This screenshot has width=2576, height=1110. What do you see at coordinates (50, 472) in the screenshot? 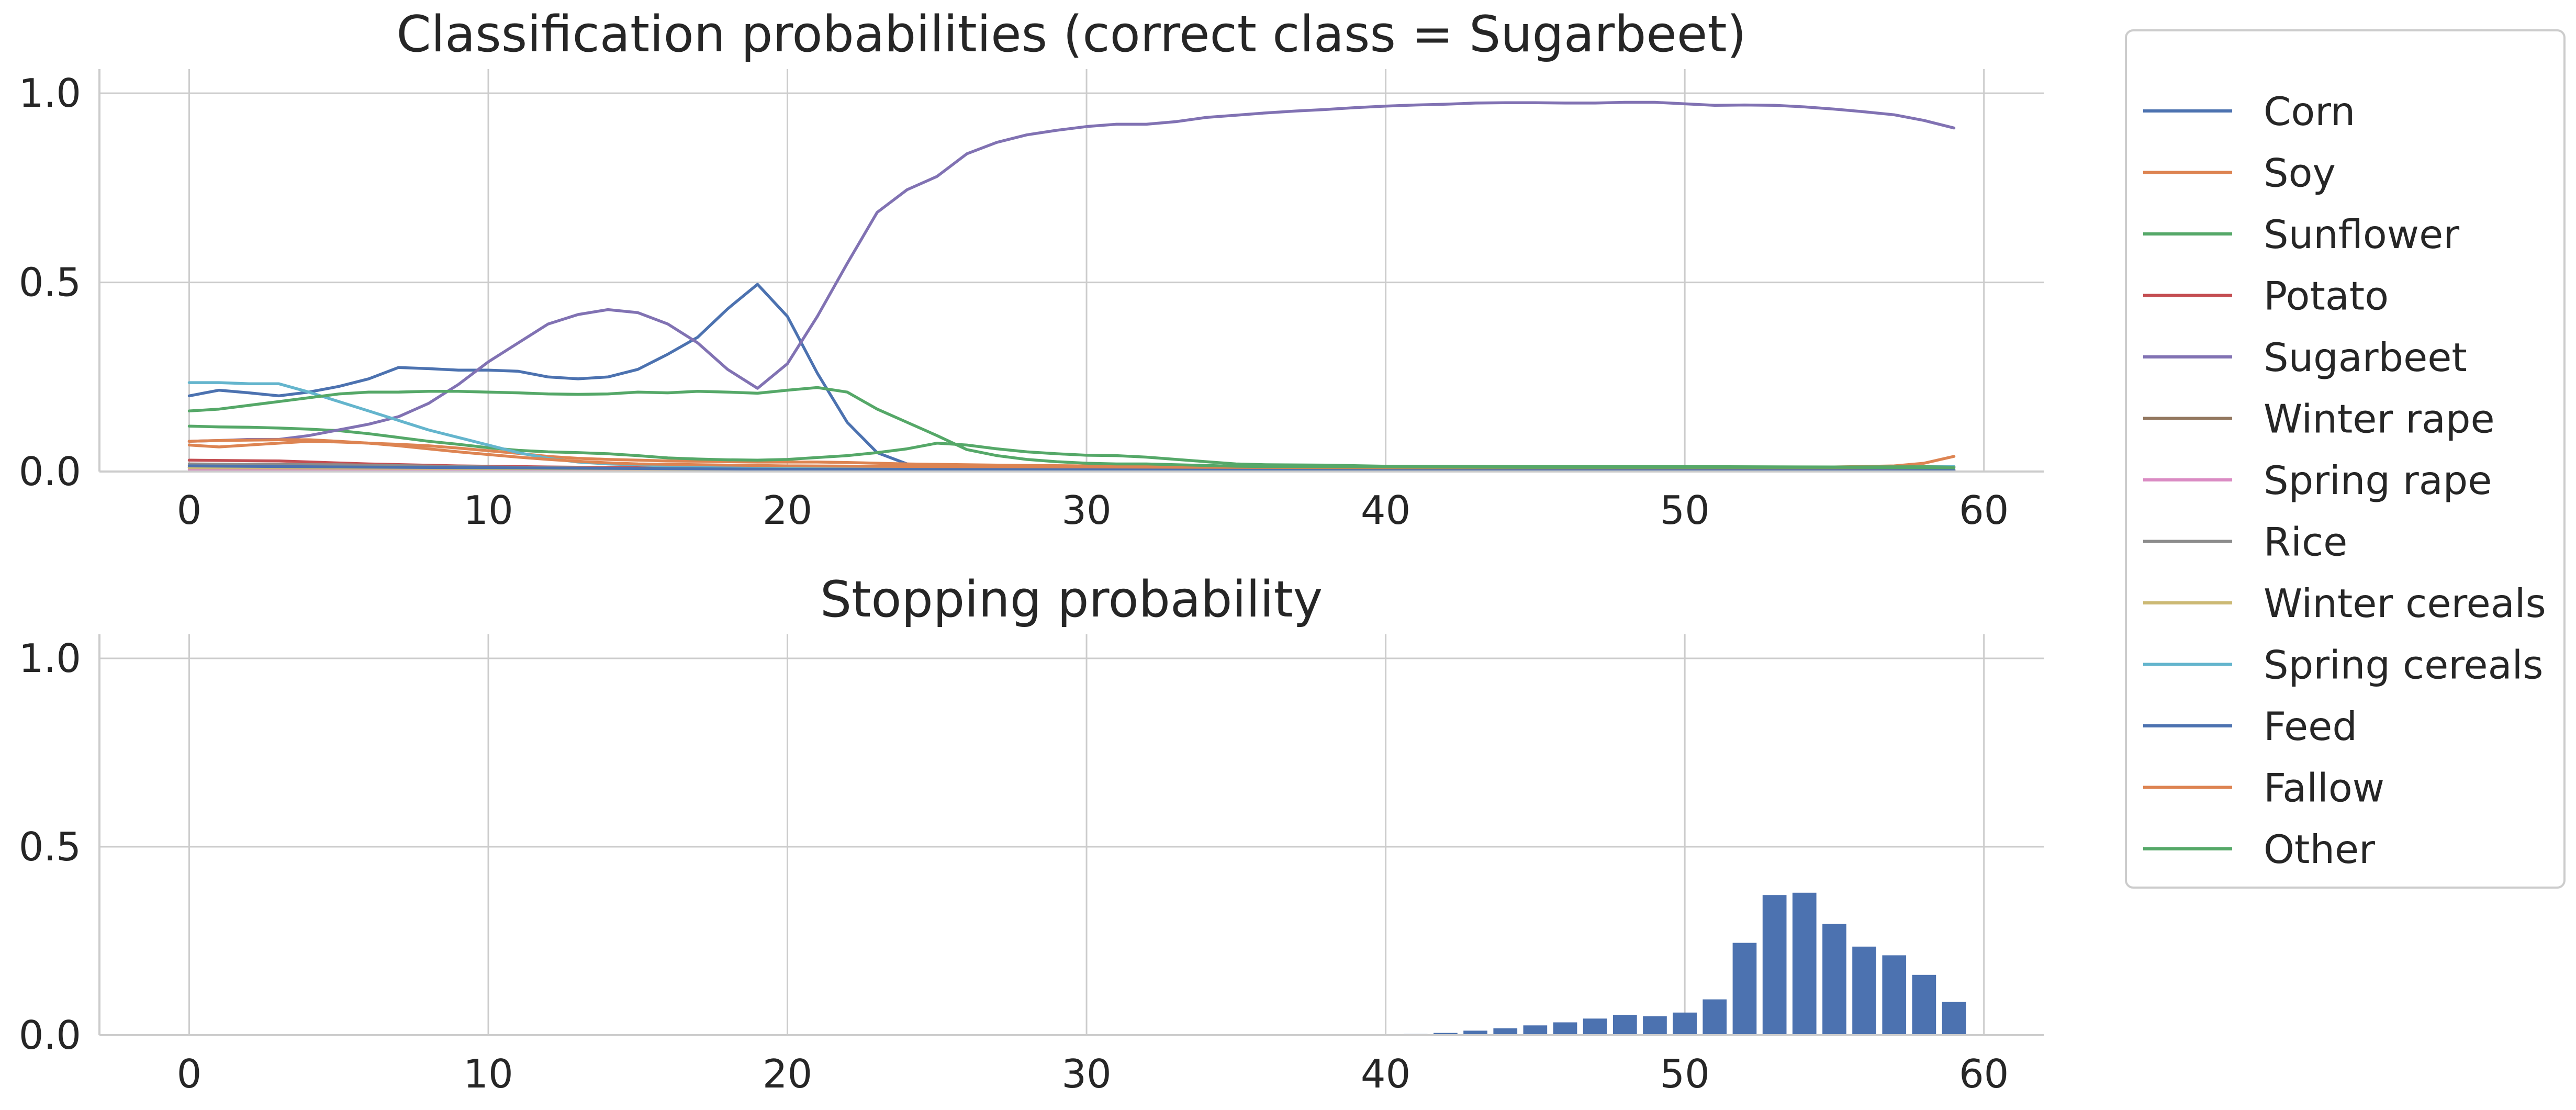
I see `top-ytick-label: 0.0` at bounding box center [50, 472].